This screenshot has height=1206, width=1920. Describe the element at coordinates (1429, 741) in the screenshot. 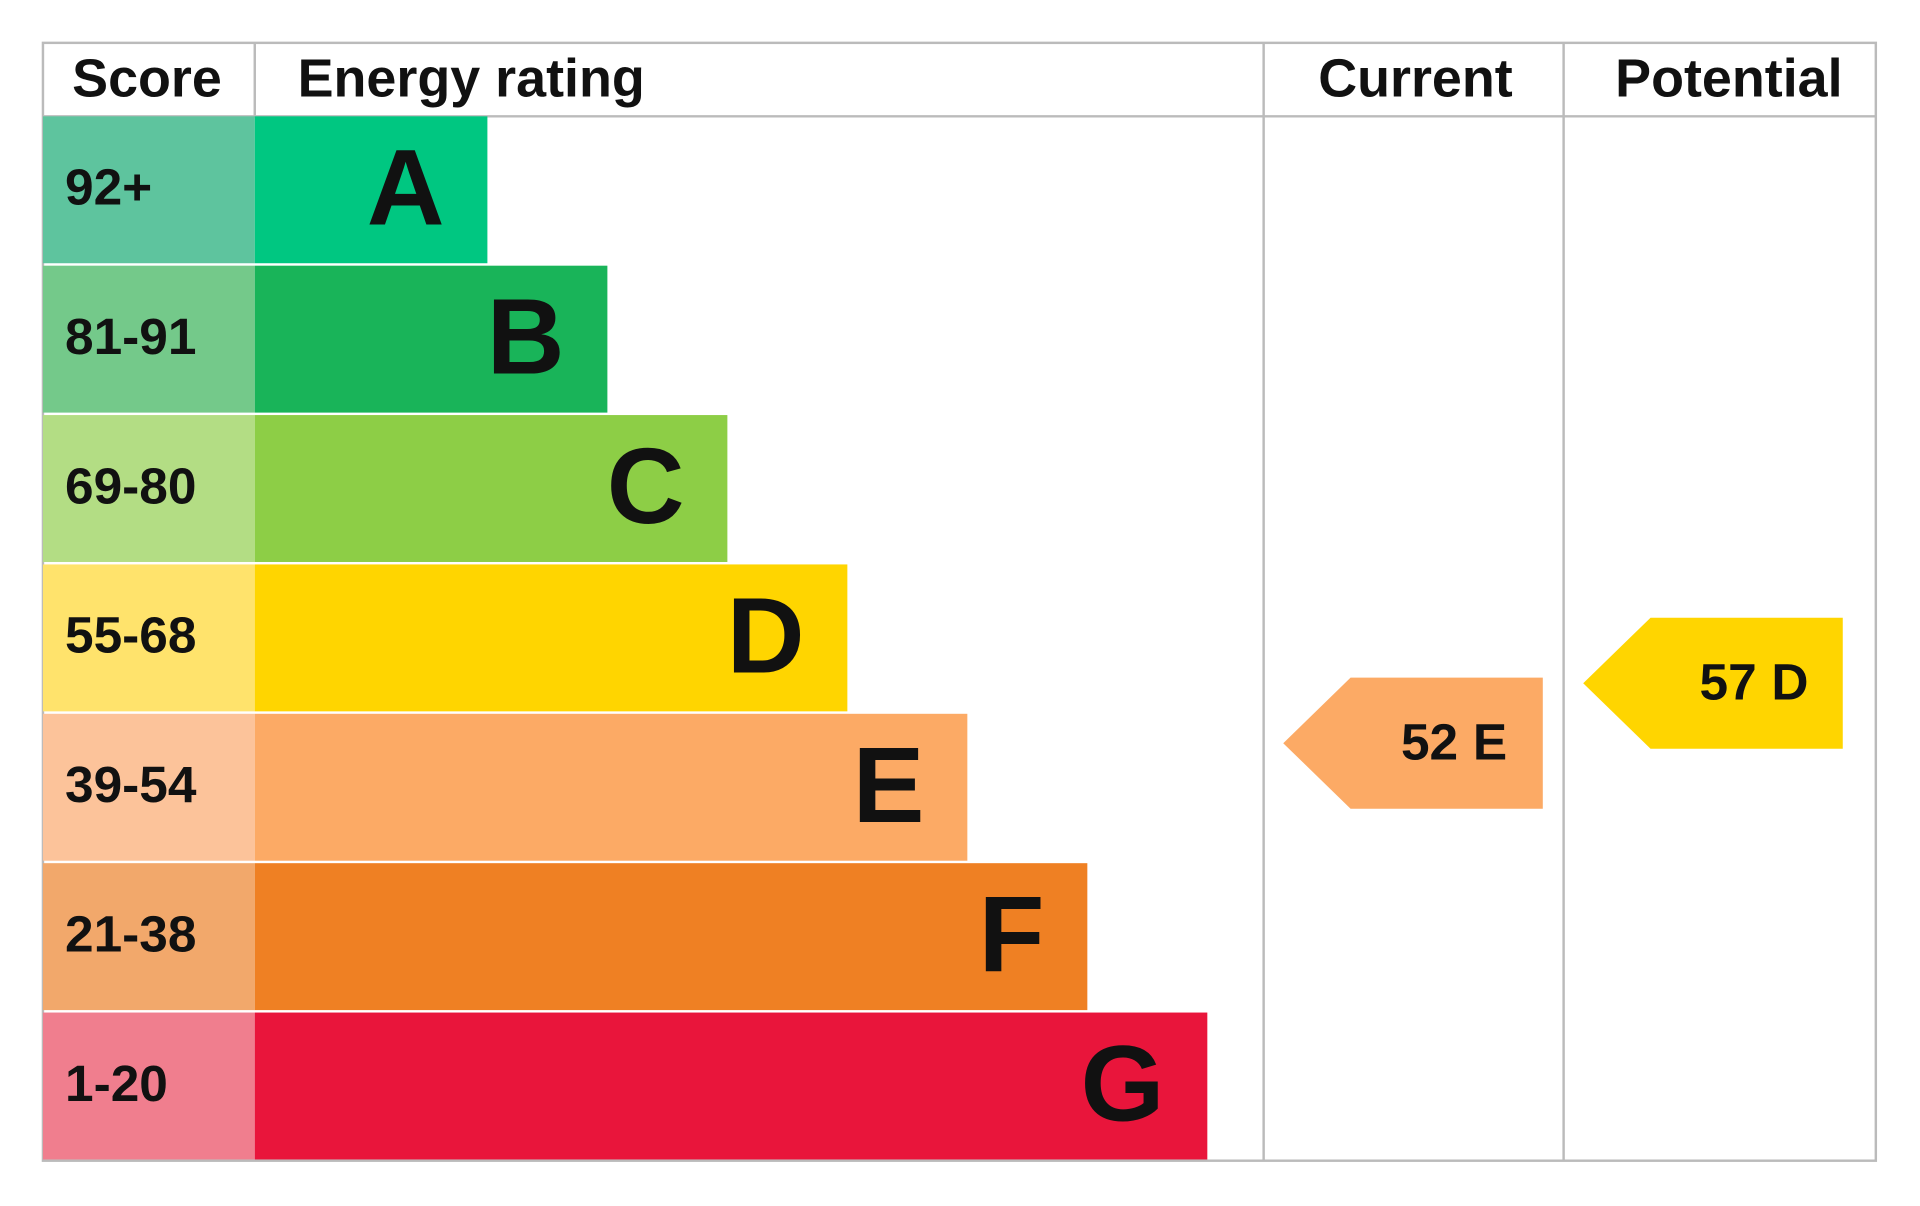

I see `arrow-score: 52` at that location.